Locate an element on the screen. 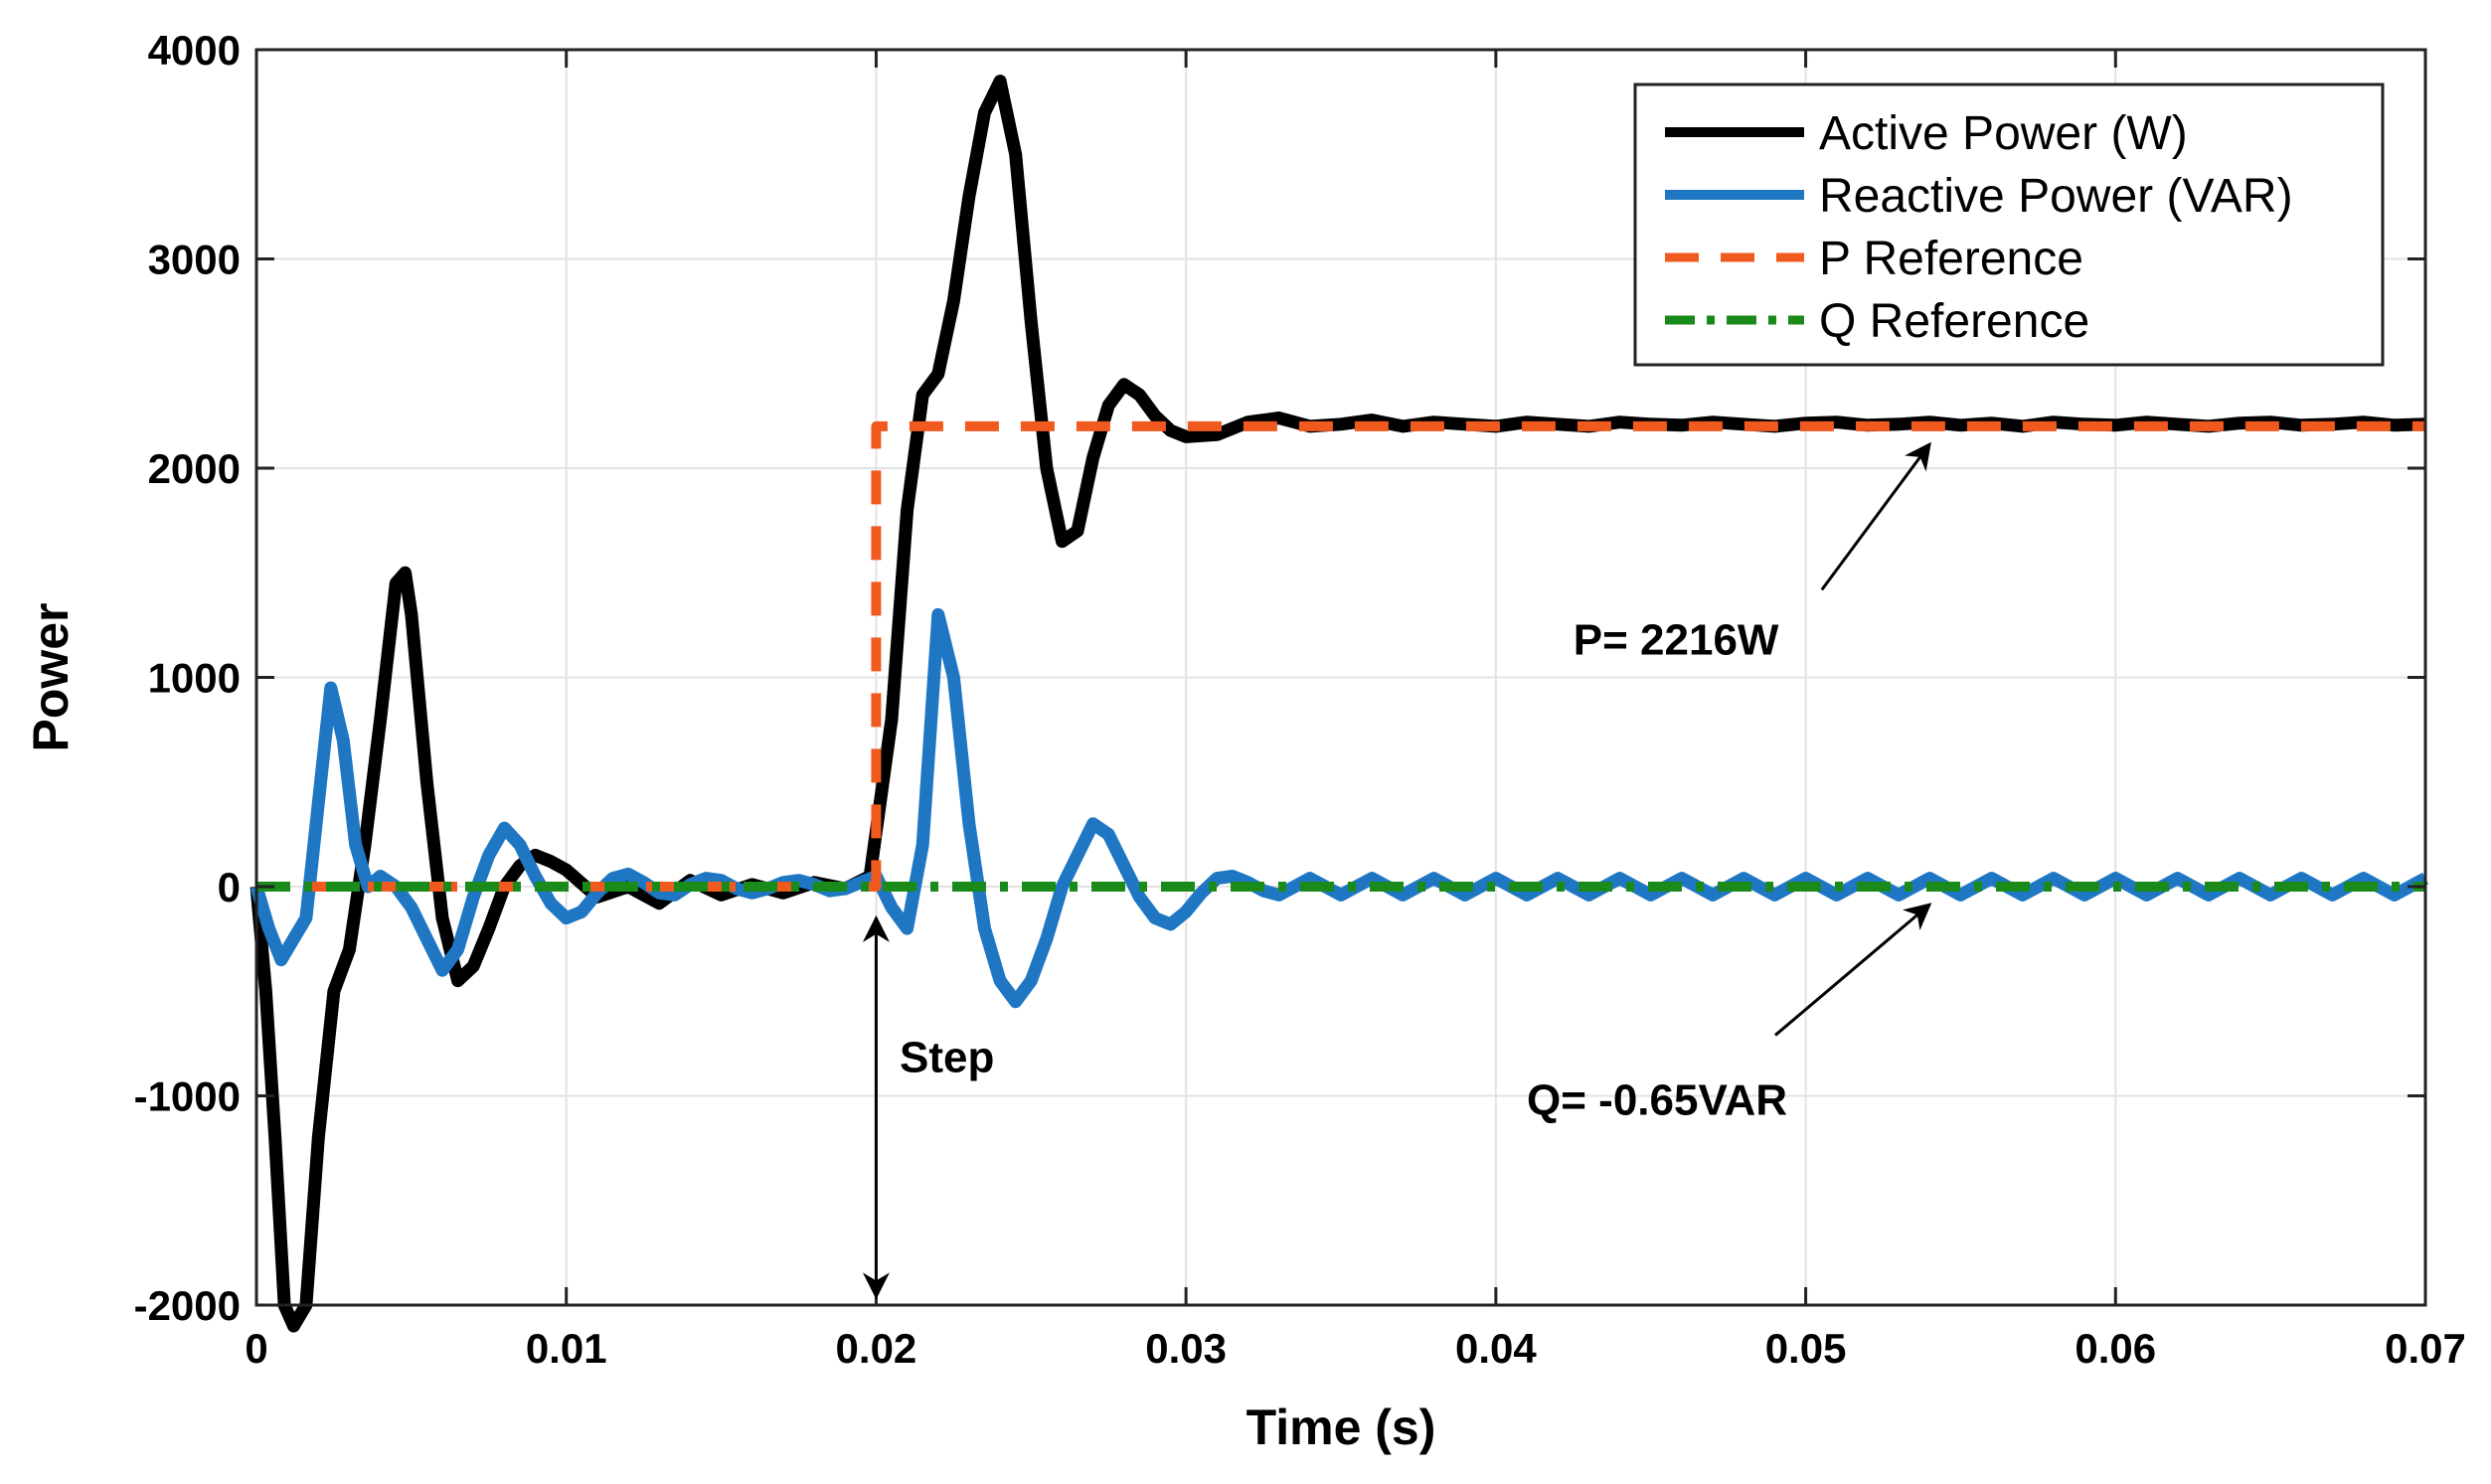  y-tick-label: 4000 is located at coordinates (194, 50).